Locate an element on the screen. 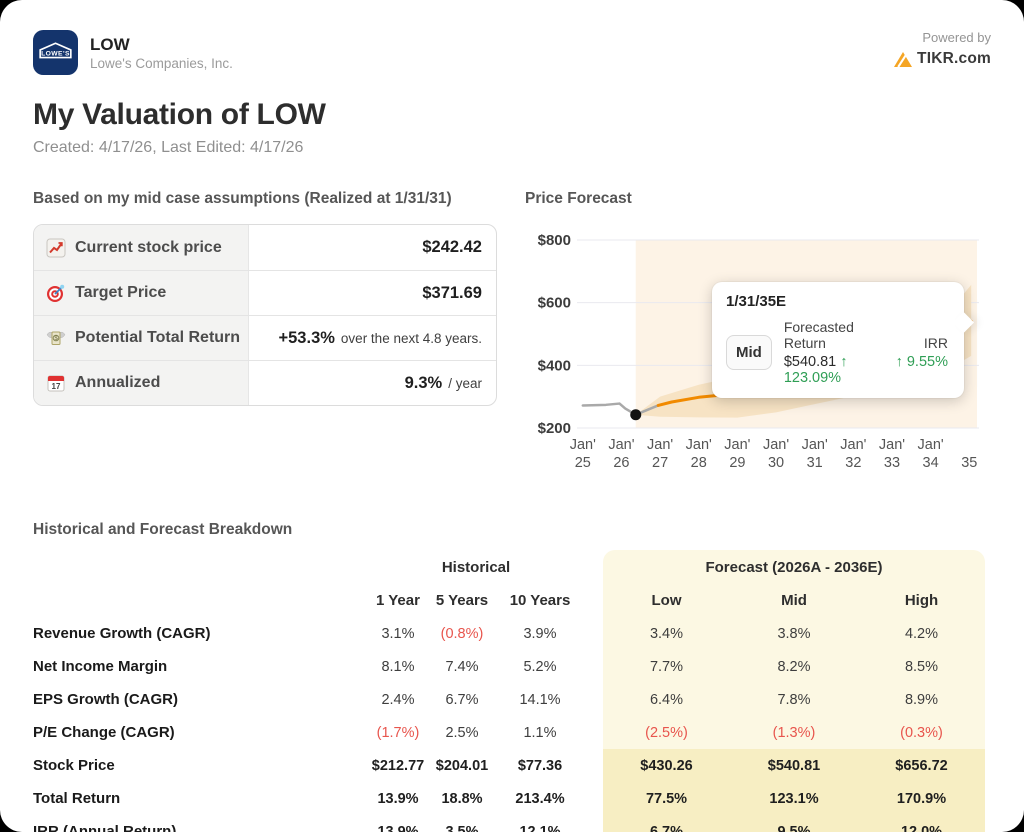  forecast-cell: (0.3%) is located at coordinates (921, 732).